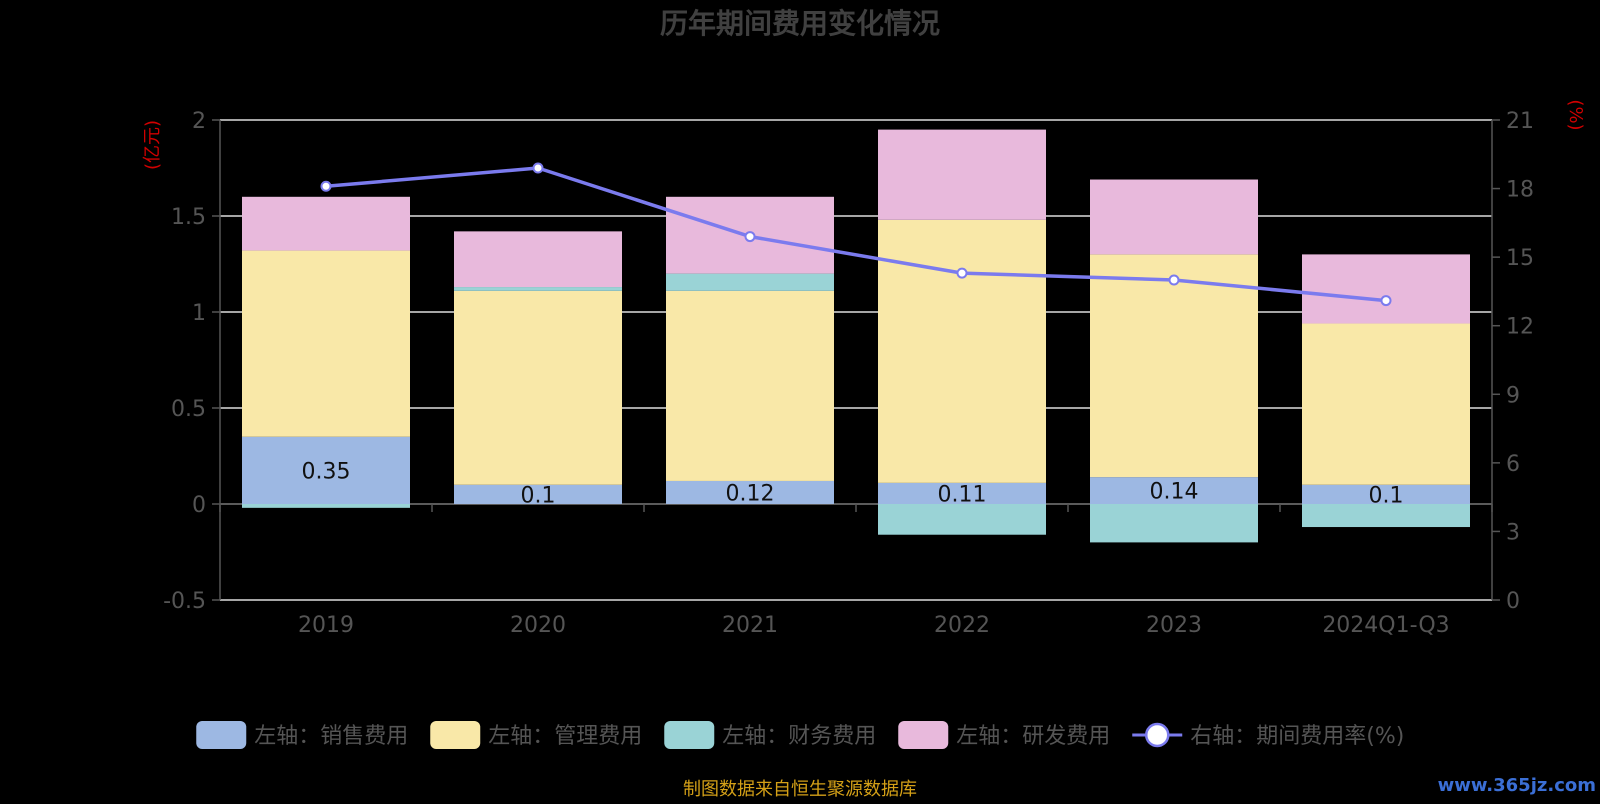  I want to click on legend: 左轴：销售费用 左轴：管理费用 左轴：财务费用 左轴：研发费用 右轴：期间费用率(%), so click(800, 735).